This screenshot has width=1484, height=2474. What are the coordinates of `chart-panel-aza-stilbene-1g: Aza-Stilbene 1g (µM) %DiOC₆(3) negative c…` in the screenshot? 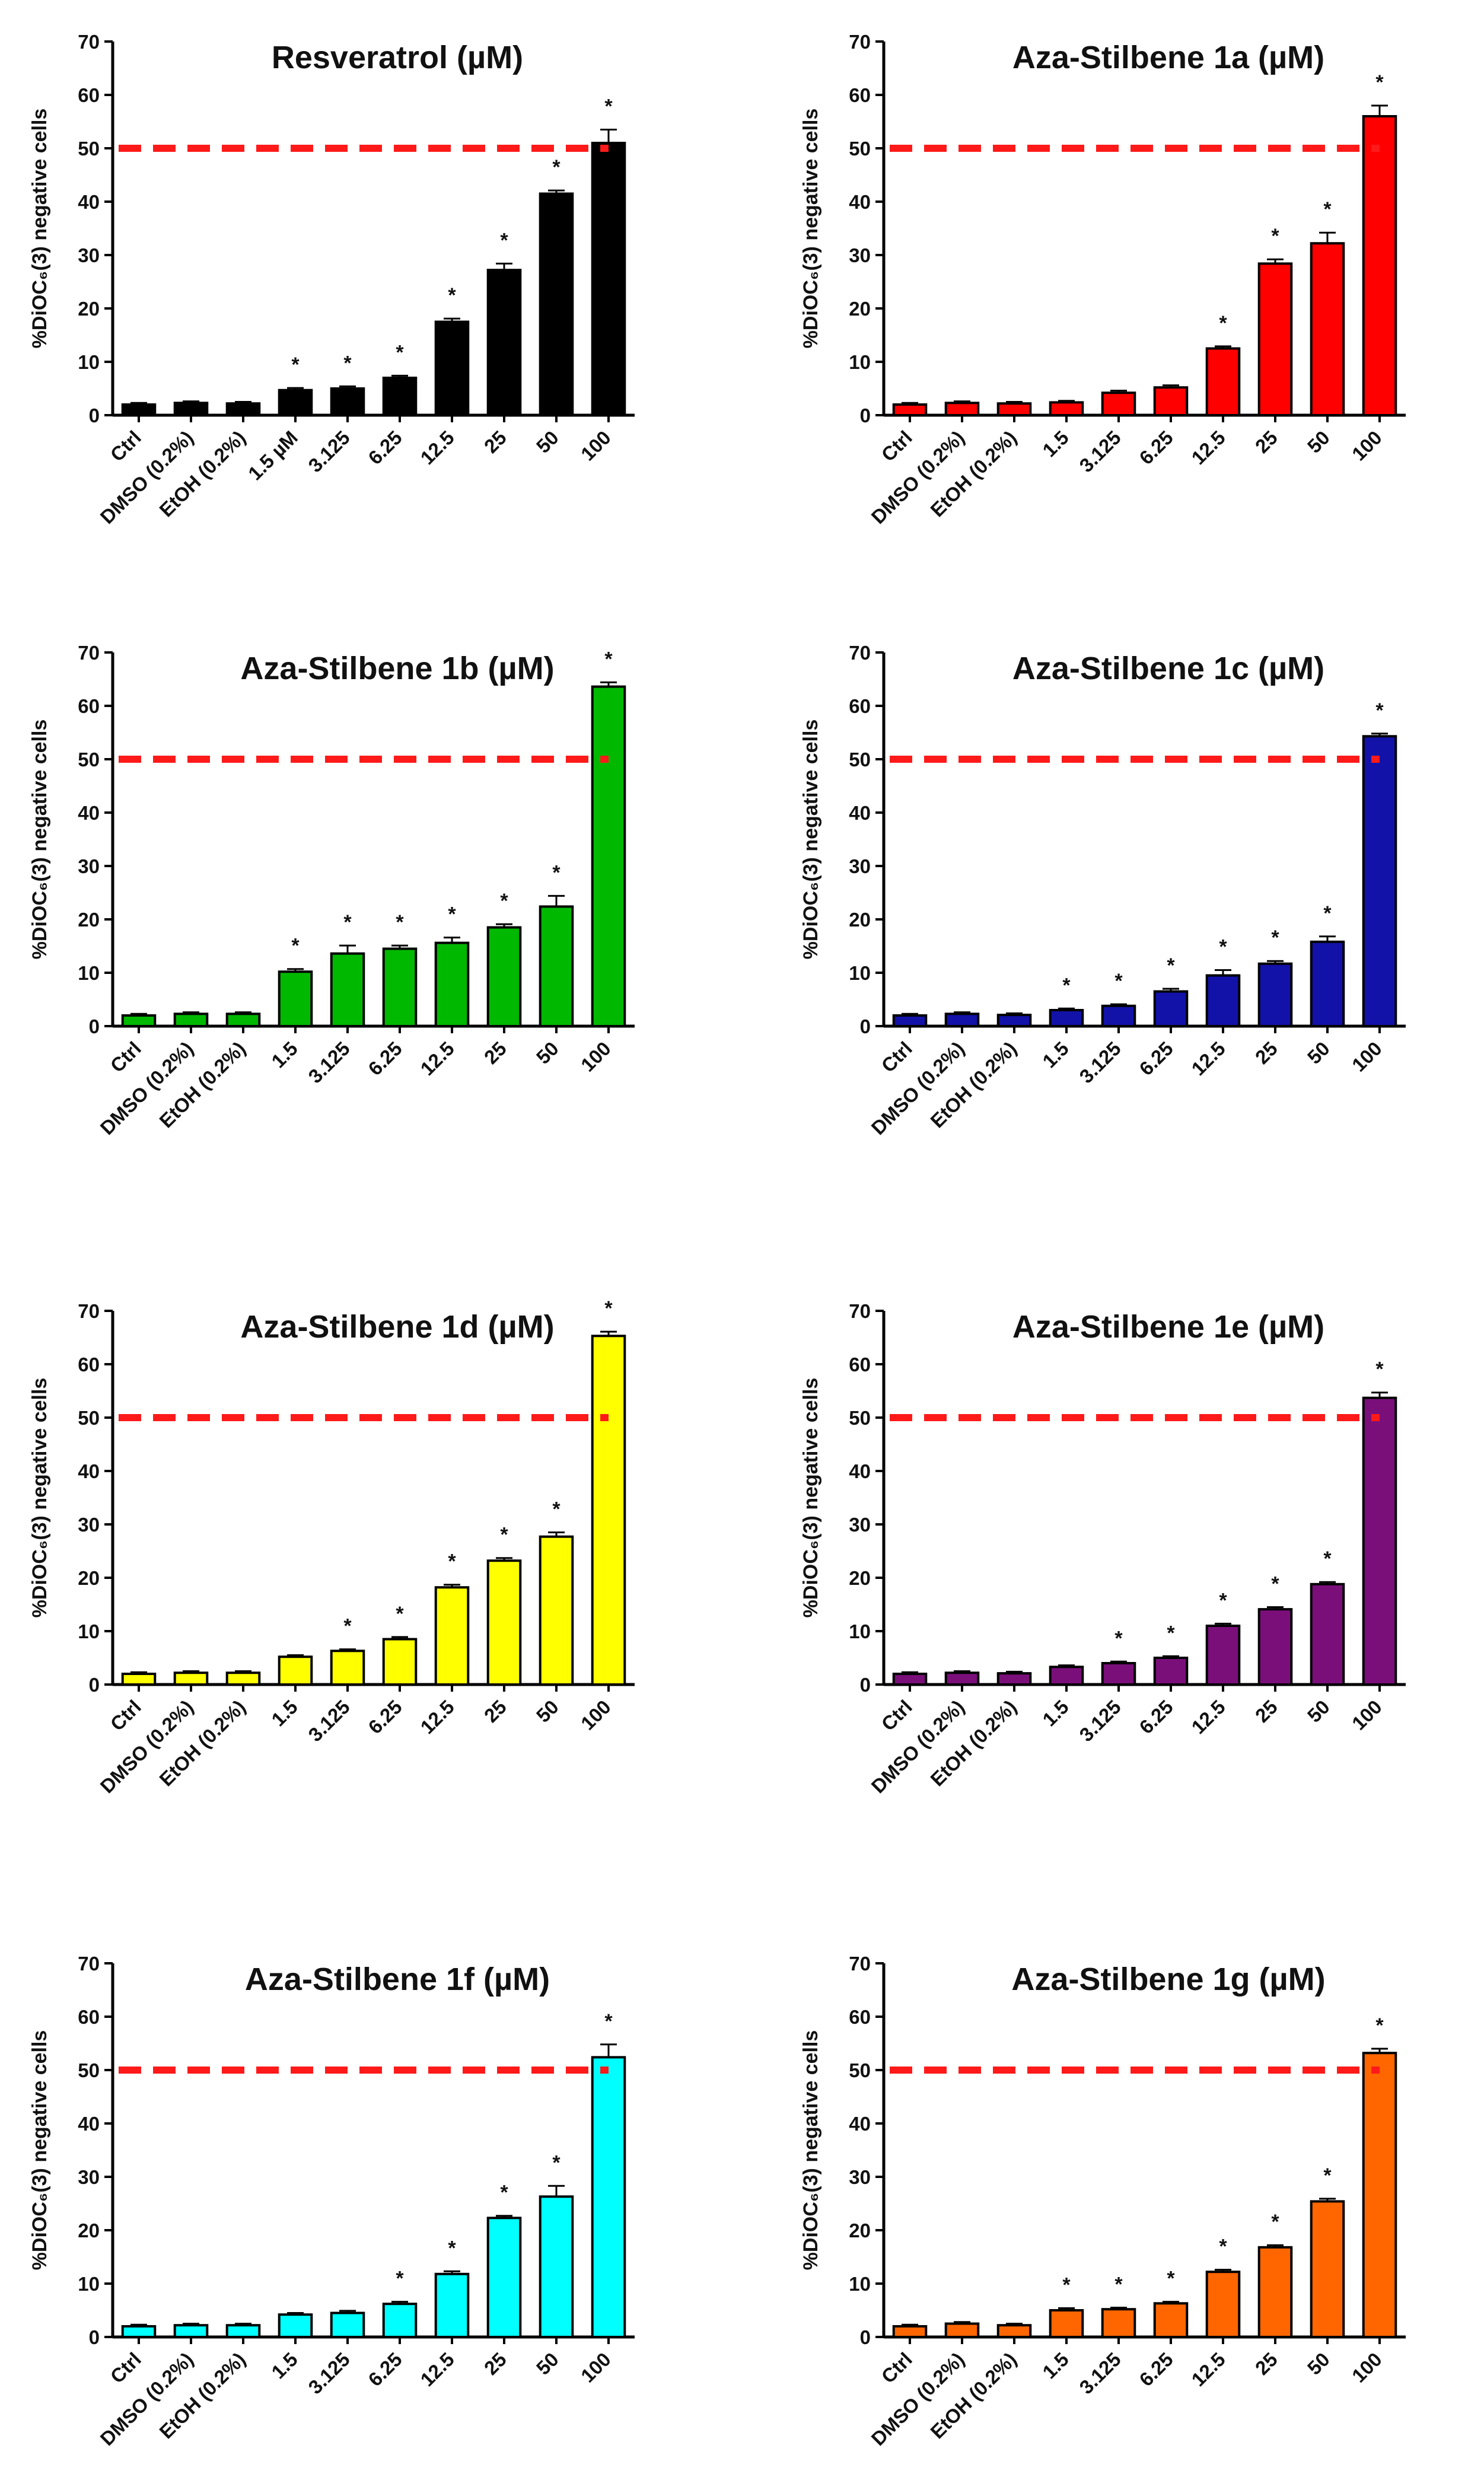 It's located at (1103, 2201).